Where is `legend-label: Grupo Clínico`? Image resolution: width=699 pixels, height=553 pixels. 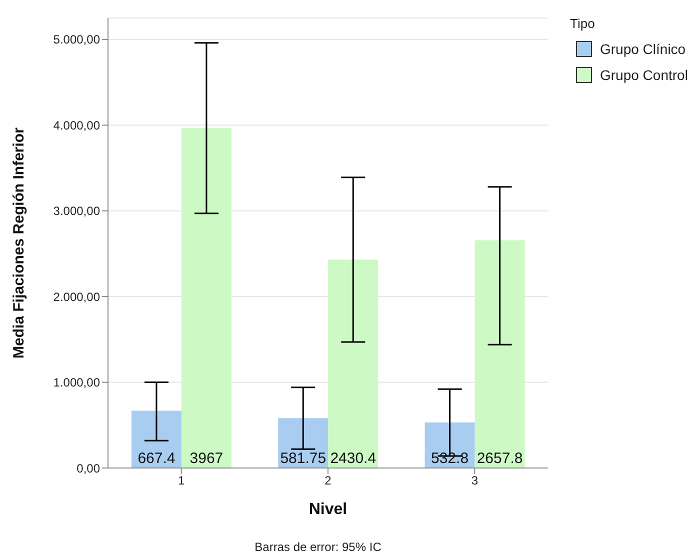 legend-label: Grupo Clínico is located at coordinates (643, 49).